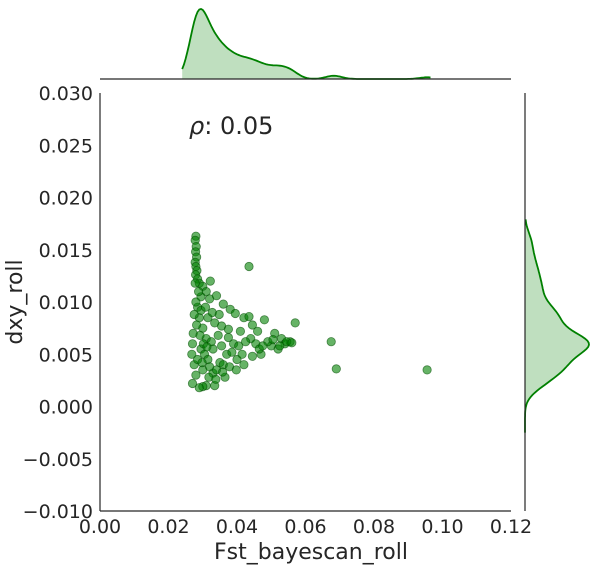 This screenshot has width=603, height=570. I want to click on x-tick-label: 0.00, so click(100, 527).